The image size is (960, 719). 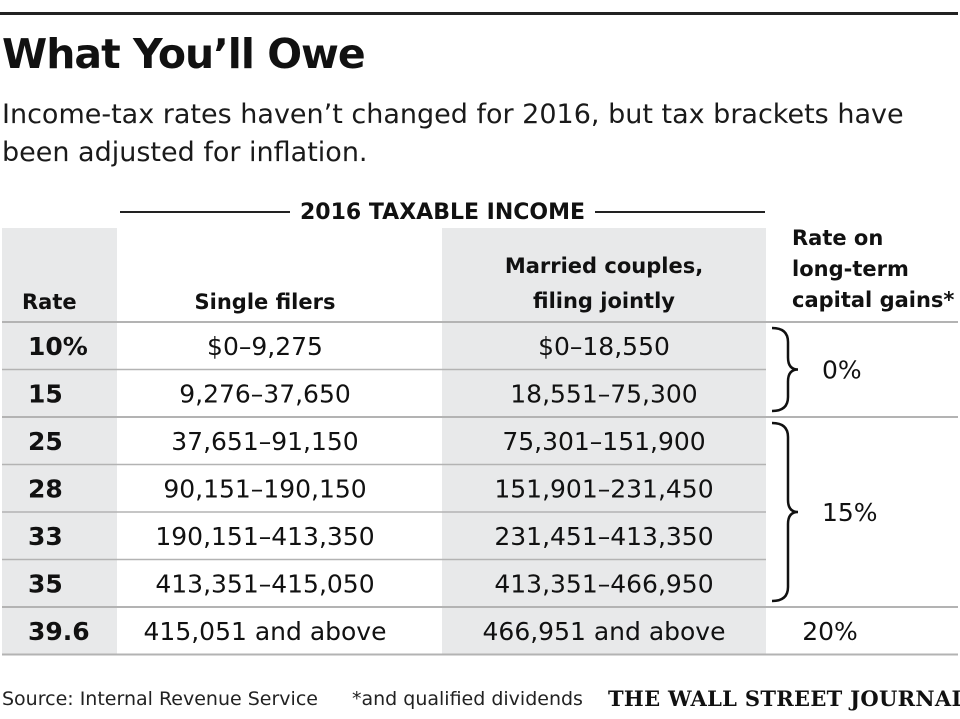 I want to click on column-header-single: Single filers, so click(x=265, y=302).